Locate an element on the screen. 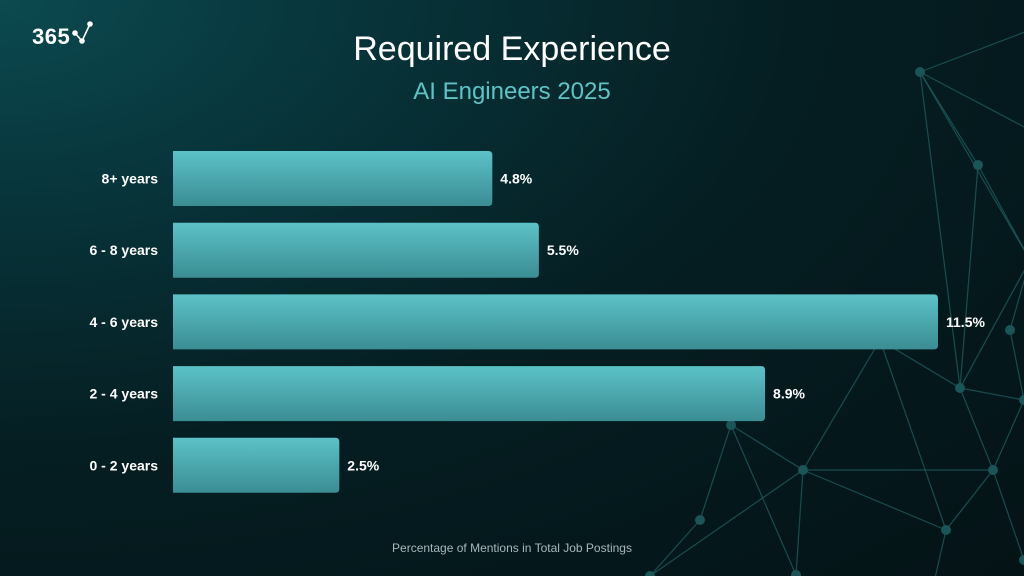 The width and height of the screenshot is (1024, 576). data-label: 8.9% is located at coordinates (789, 394).